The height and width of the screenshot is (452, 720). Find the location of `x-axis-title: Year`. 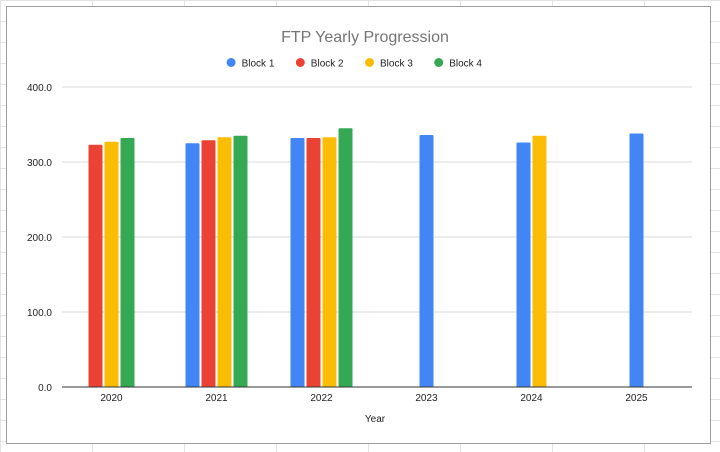

x-axis-title: Year is located at coordinates (375, 419).